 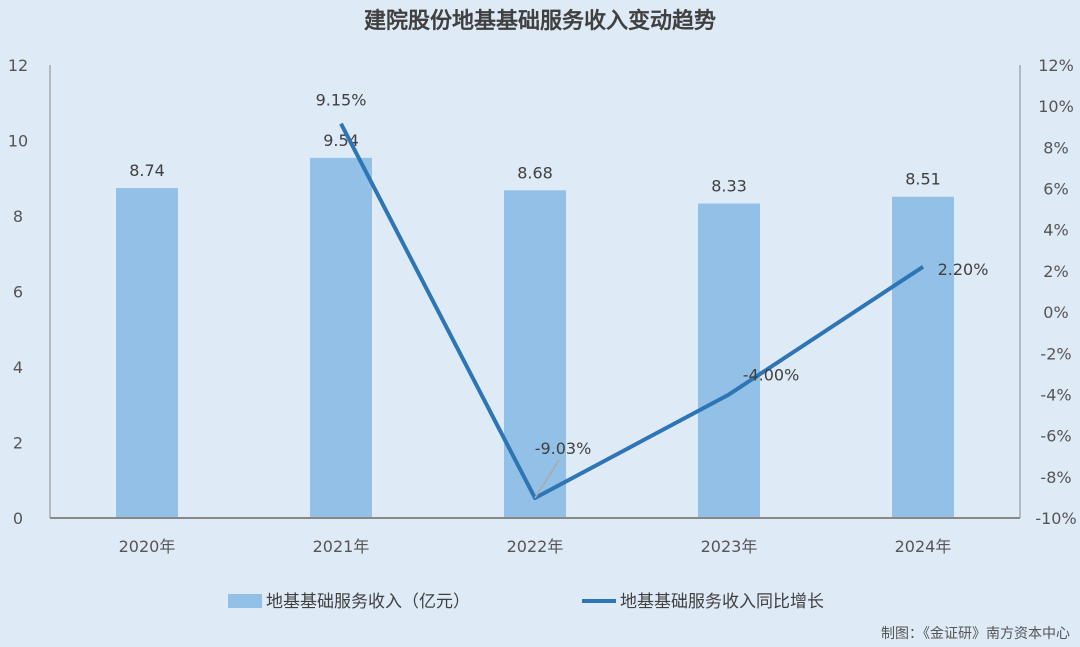 I want to click on source-note: 制图：《金证研》南方资本中心, so click(x=975, y=634).